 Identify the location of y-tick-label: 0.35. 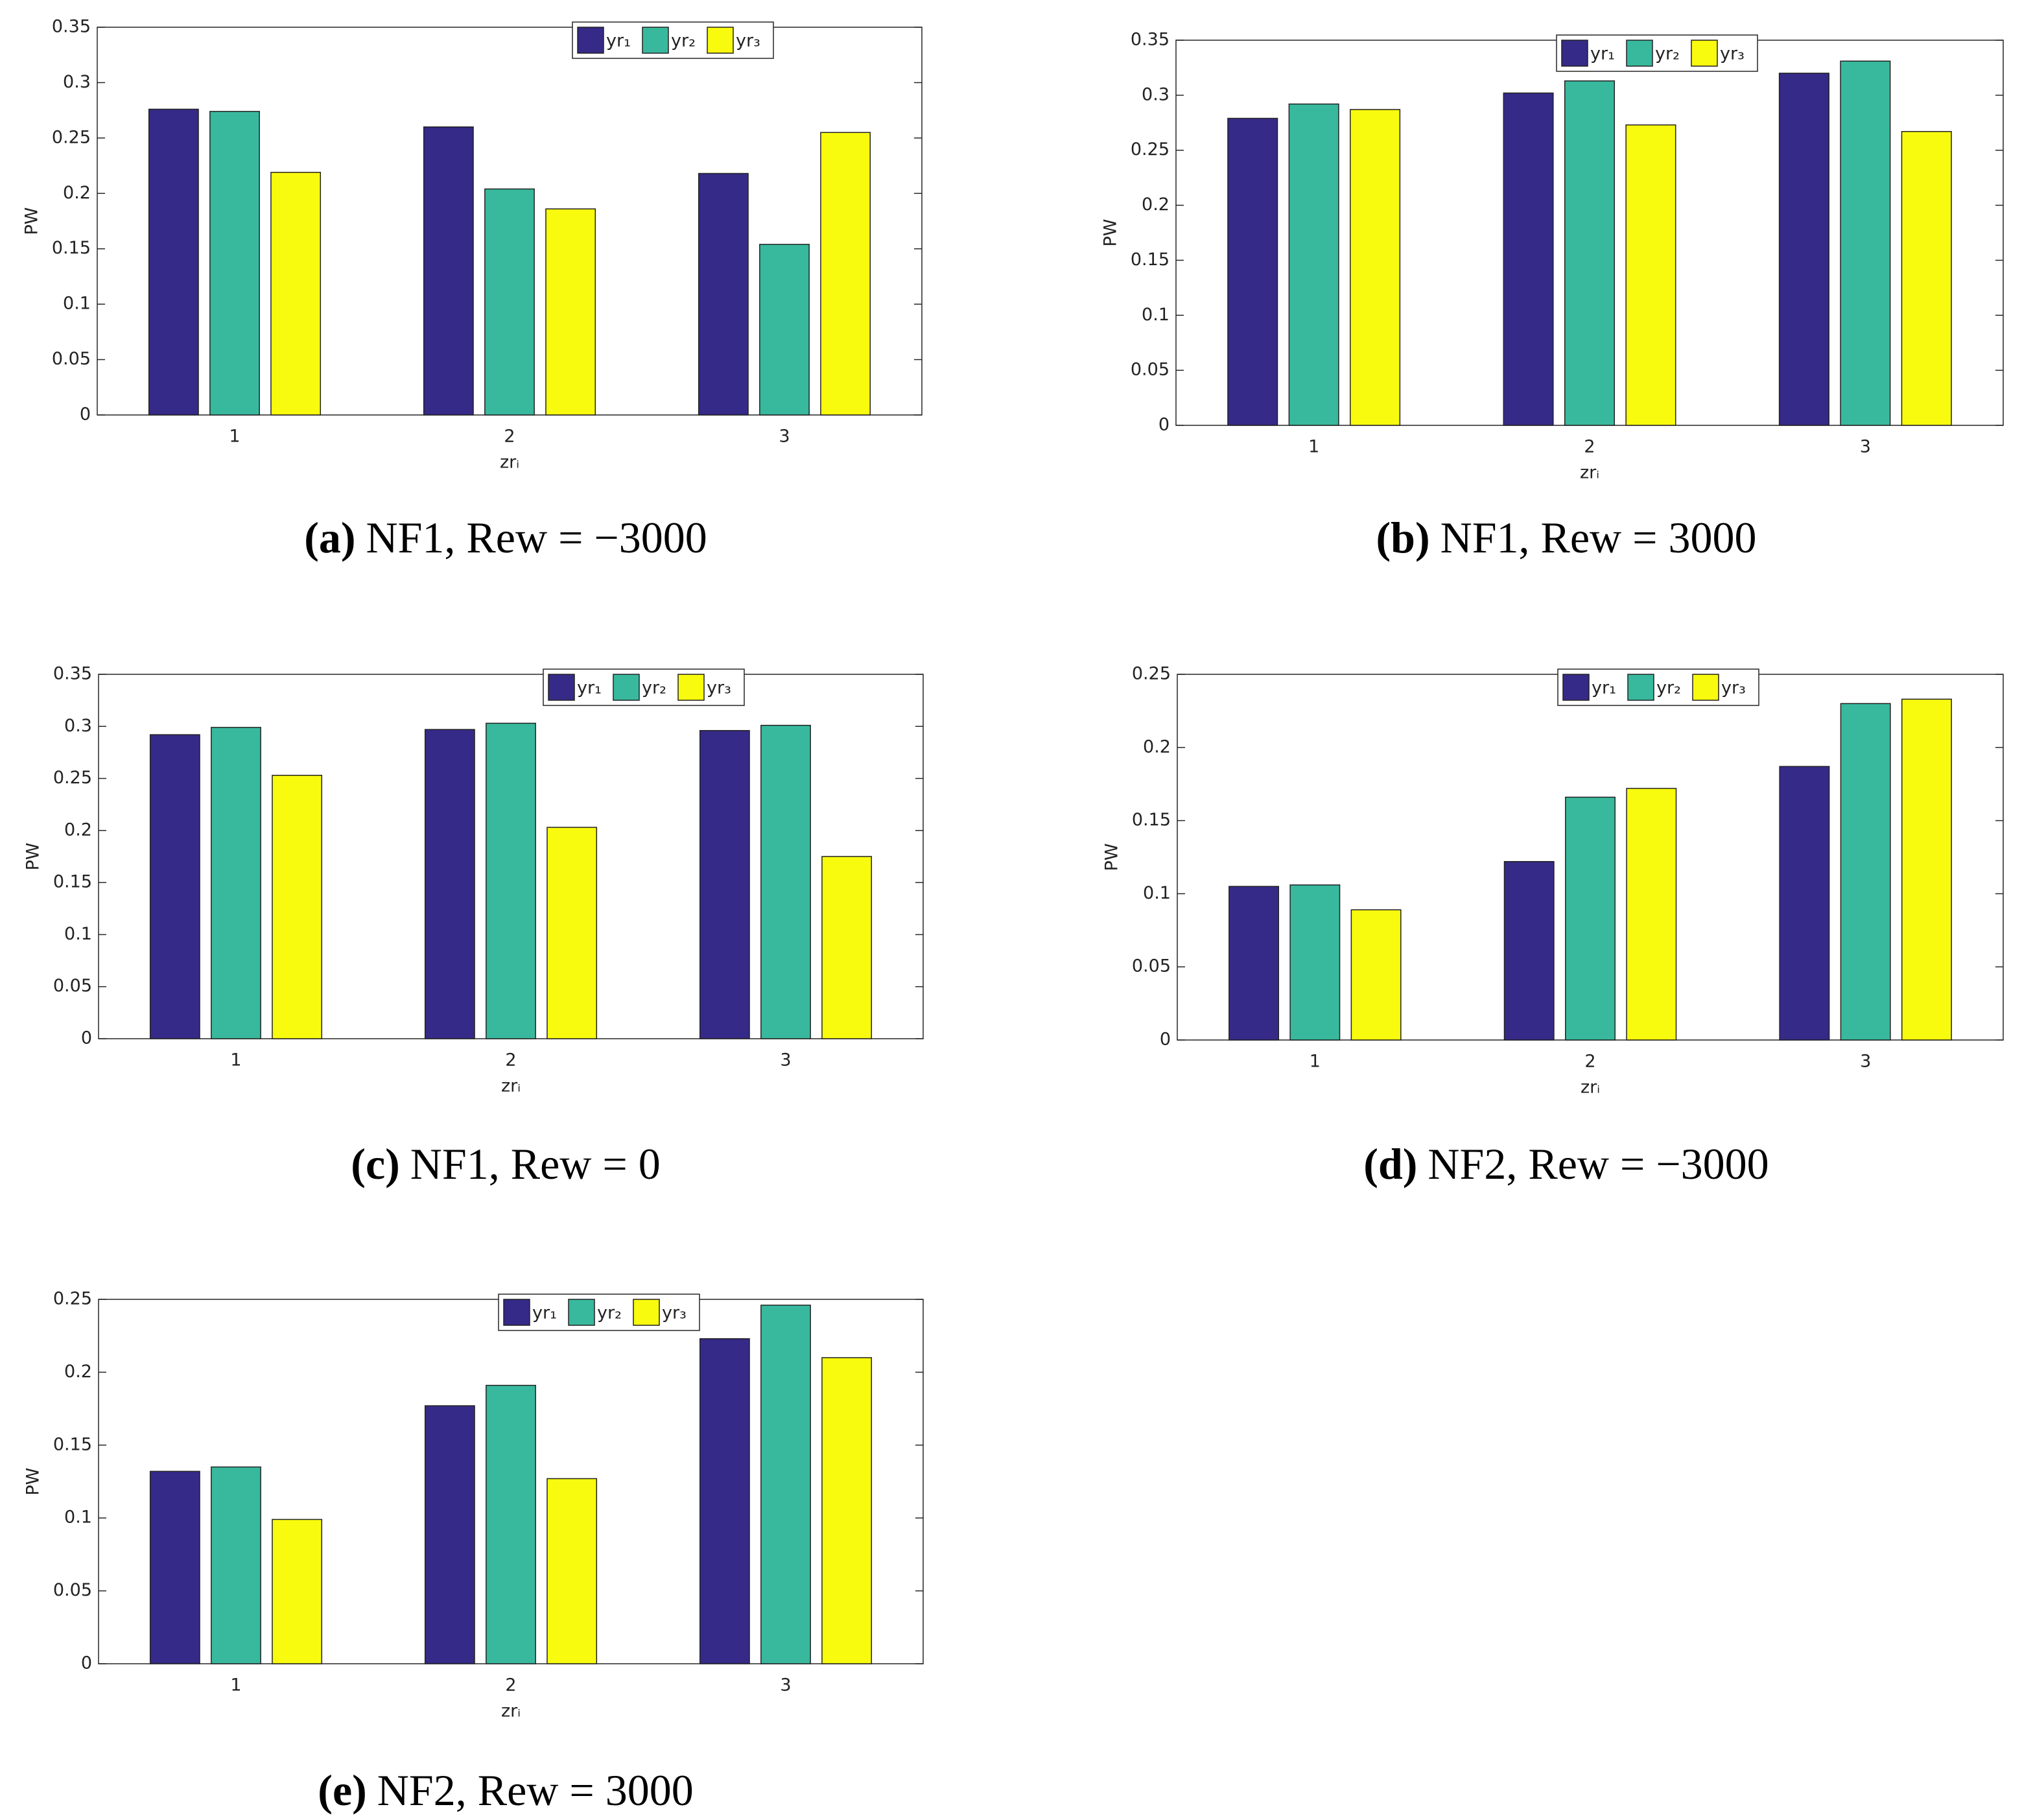
(1150, 40).